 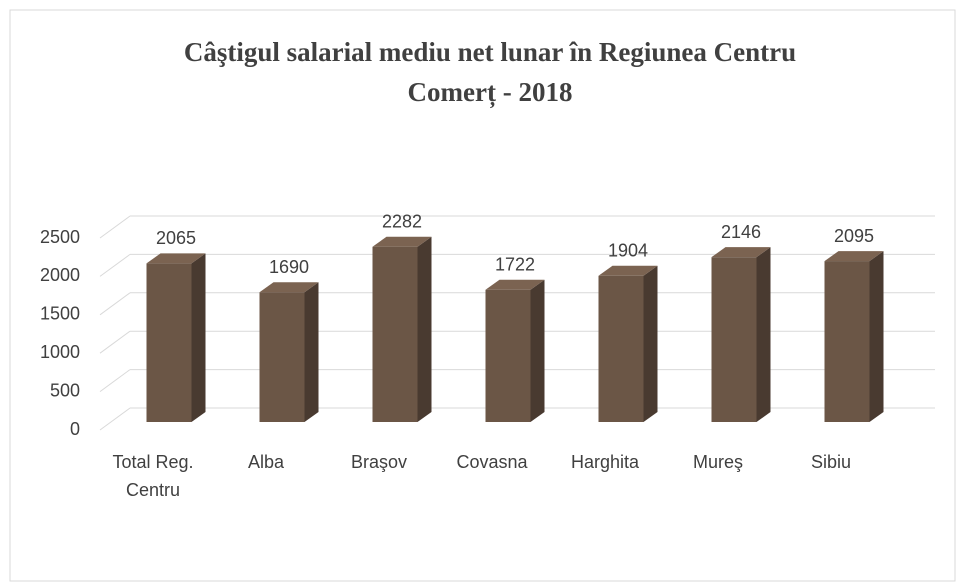 What do you see at coordinates (492, 462) in the screenshot?
I see `x-tick-label: Covasna` at bounding box center [492, 462].